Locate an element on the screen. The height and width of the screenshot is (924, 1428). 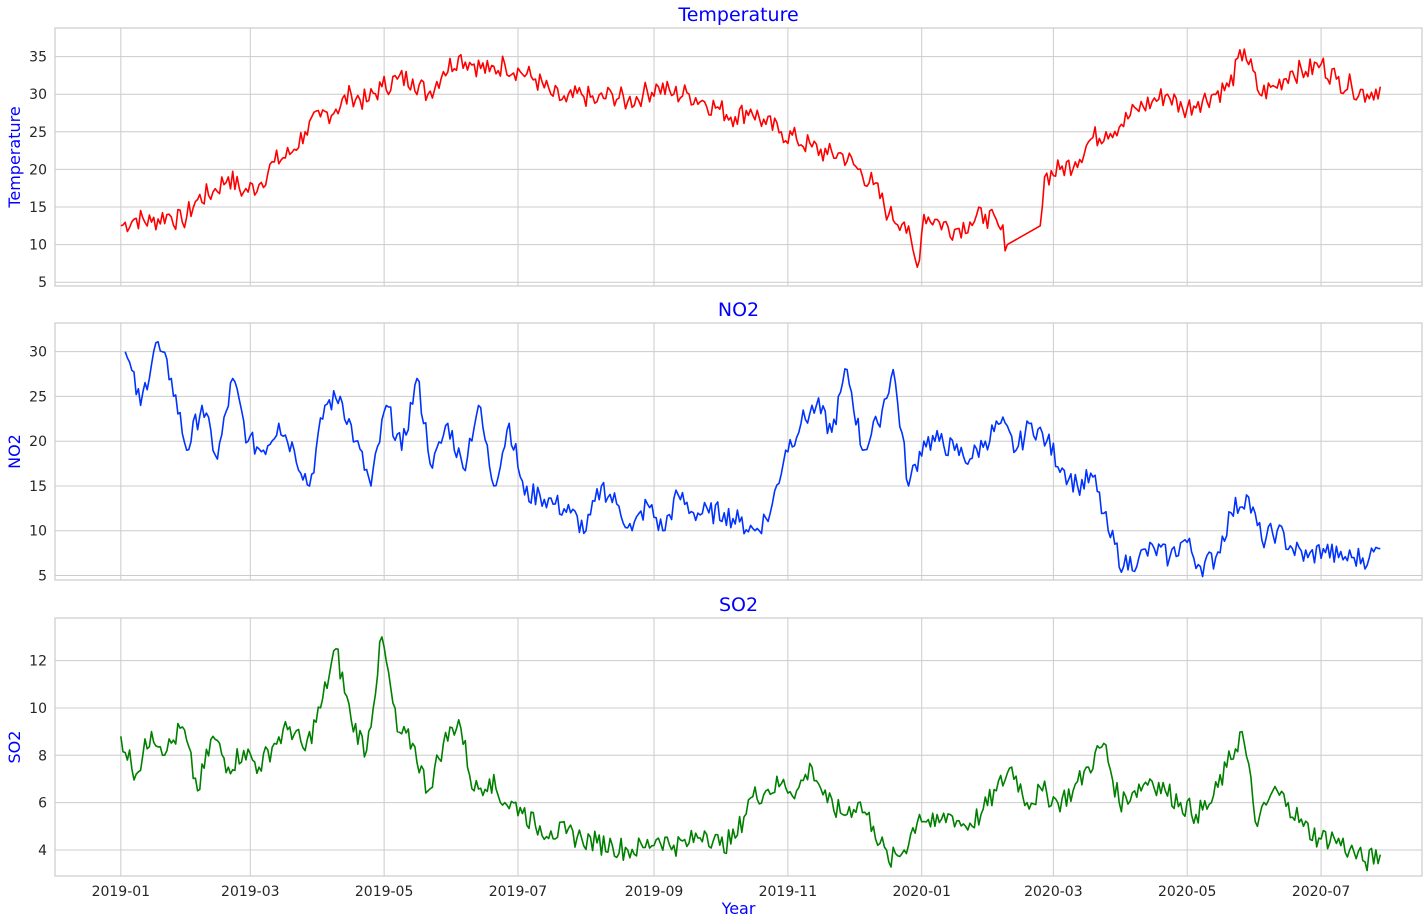
x-tick-label: 2019-07 is located at coordinates (518, 892).